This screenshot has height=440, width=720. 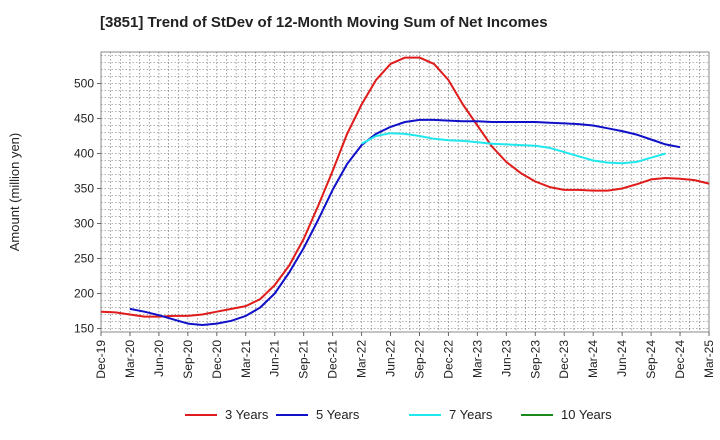 I want to click on y-tick-label: 400, so click(x=84, y=154).